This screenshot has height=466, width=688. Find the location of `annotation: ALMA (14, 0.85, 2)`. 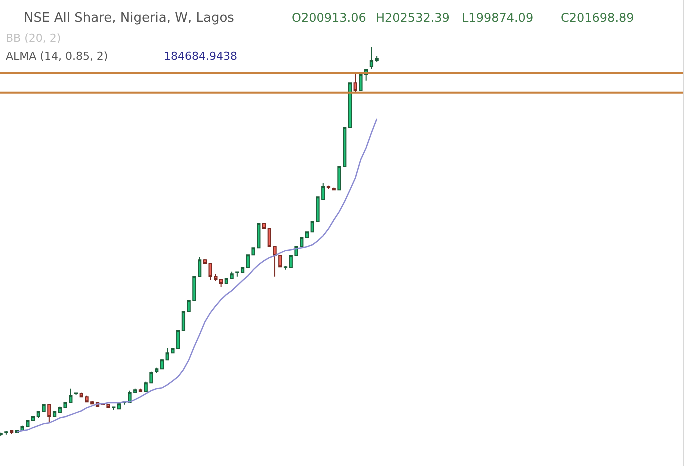

annotation: ALMA (14, 0.85, 2) is located at coordinates (57, 56).